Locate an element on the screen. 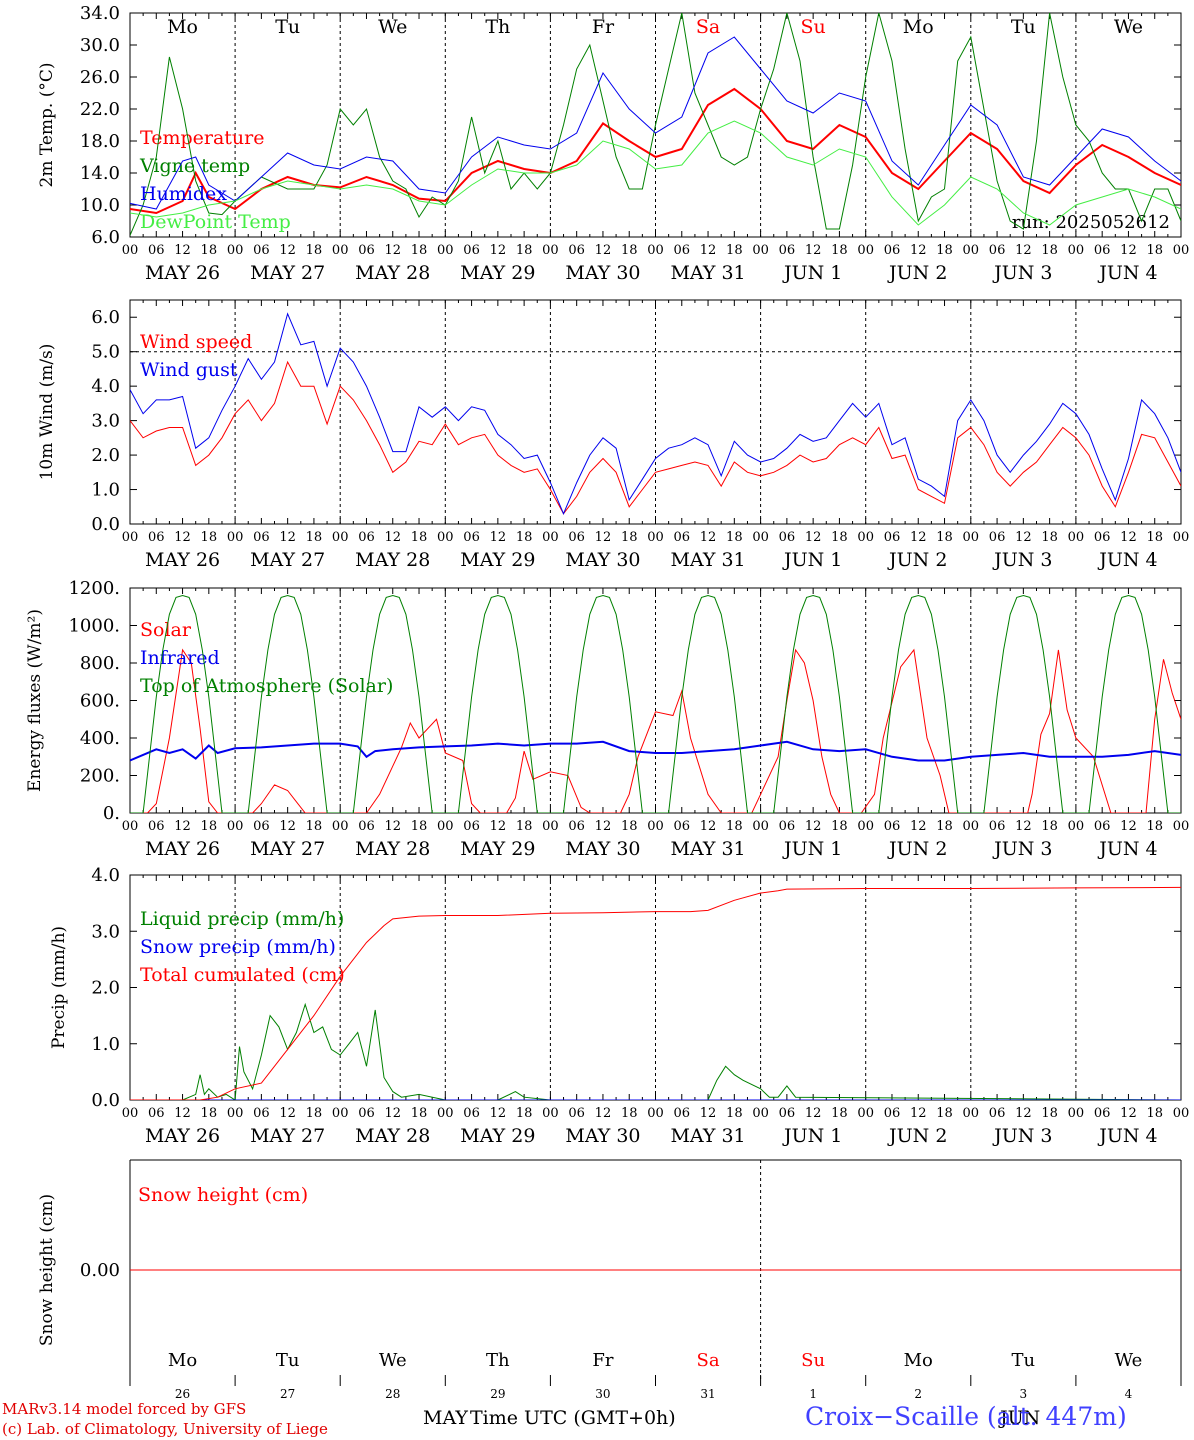  station-name: Croix−Scaille (alt. 447m) is located at coordinates (966, 1416).